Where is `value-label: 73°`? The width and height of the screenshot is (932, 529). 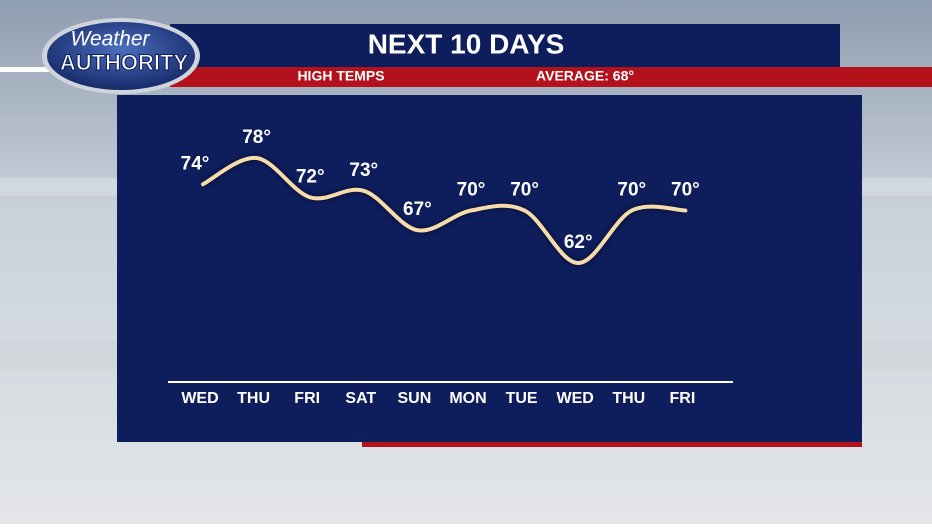 value-label: 73° is located at coordinates (363, 170).